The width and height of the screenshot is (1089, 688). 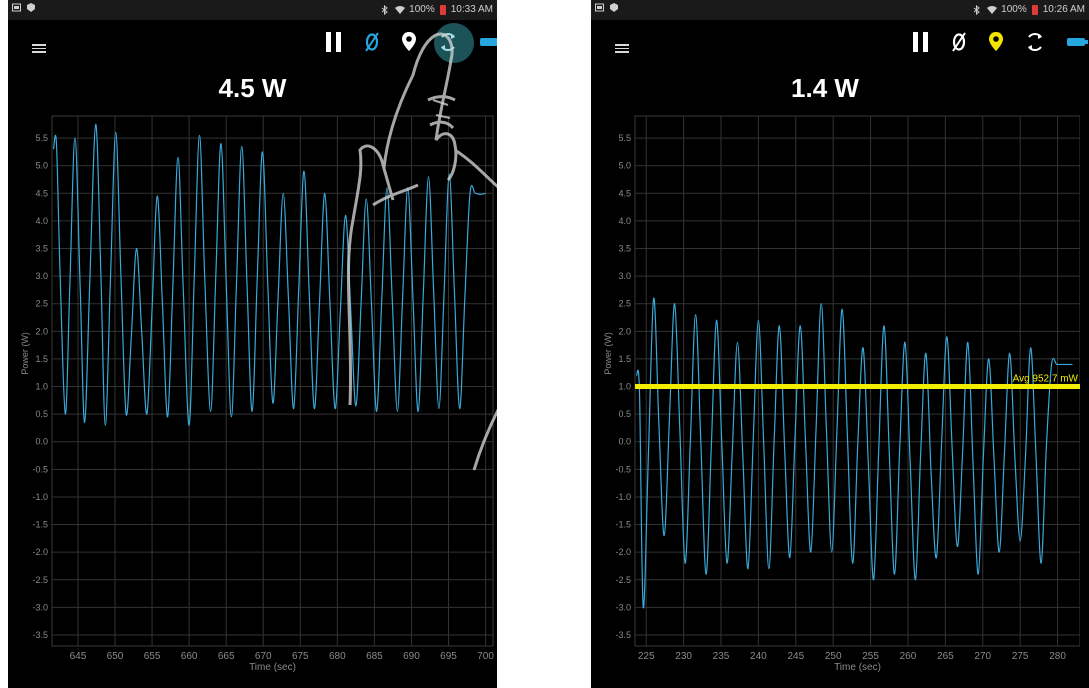 I want to click on x-tick-label: 275, so click(x=1020, y=656).